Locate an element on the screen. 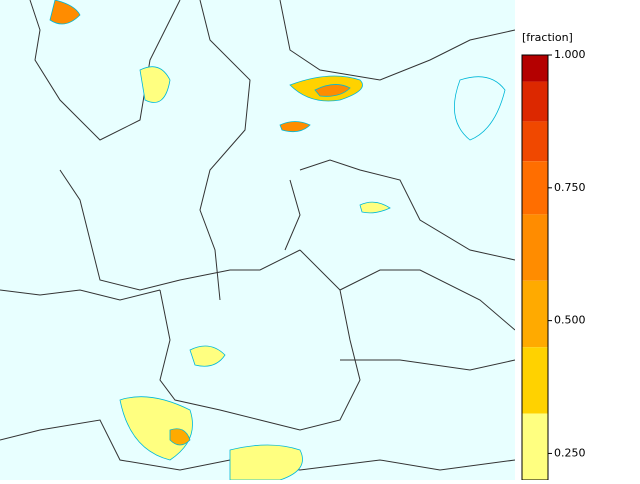 This screenshot has height=484, width=640. colorbar-tick-label: 0.250 is located at coordinates (570, 452).